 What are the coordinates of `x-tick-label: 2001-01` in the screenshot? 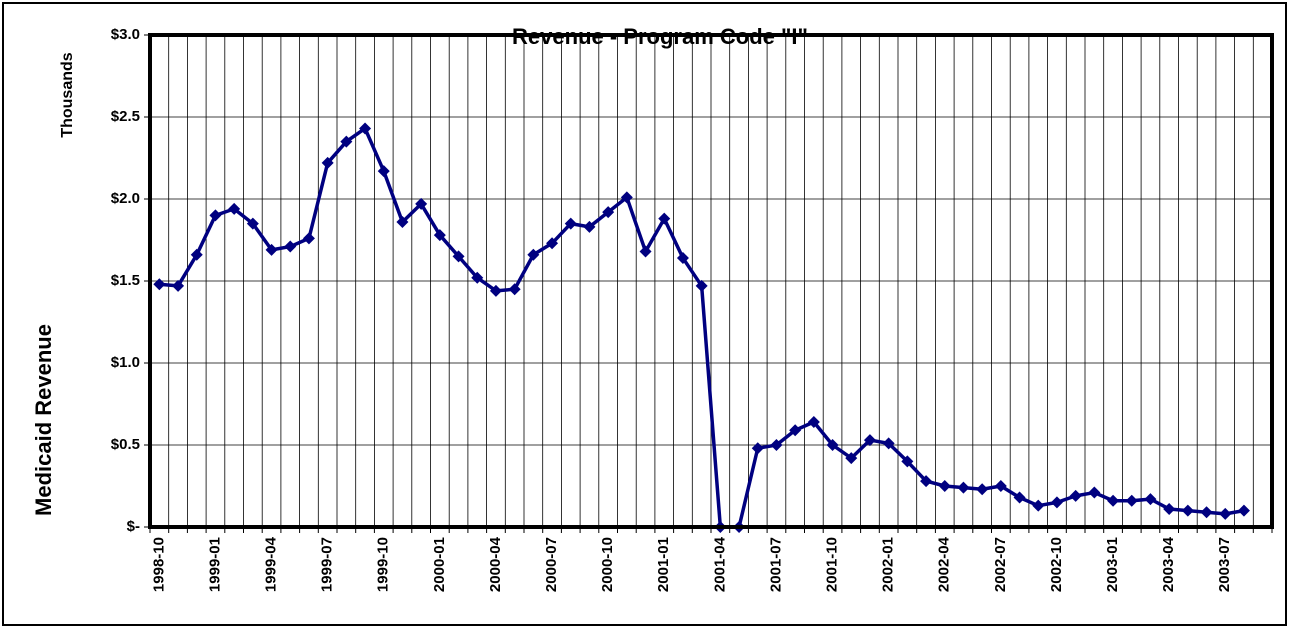 It's located at (663, 564).